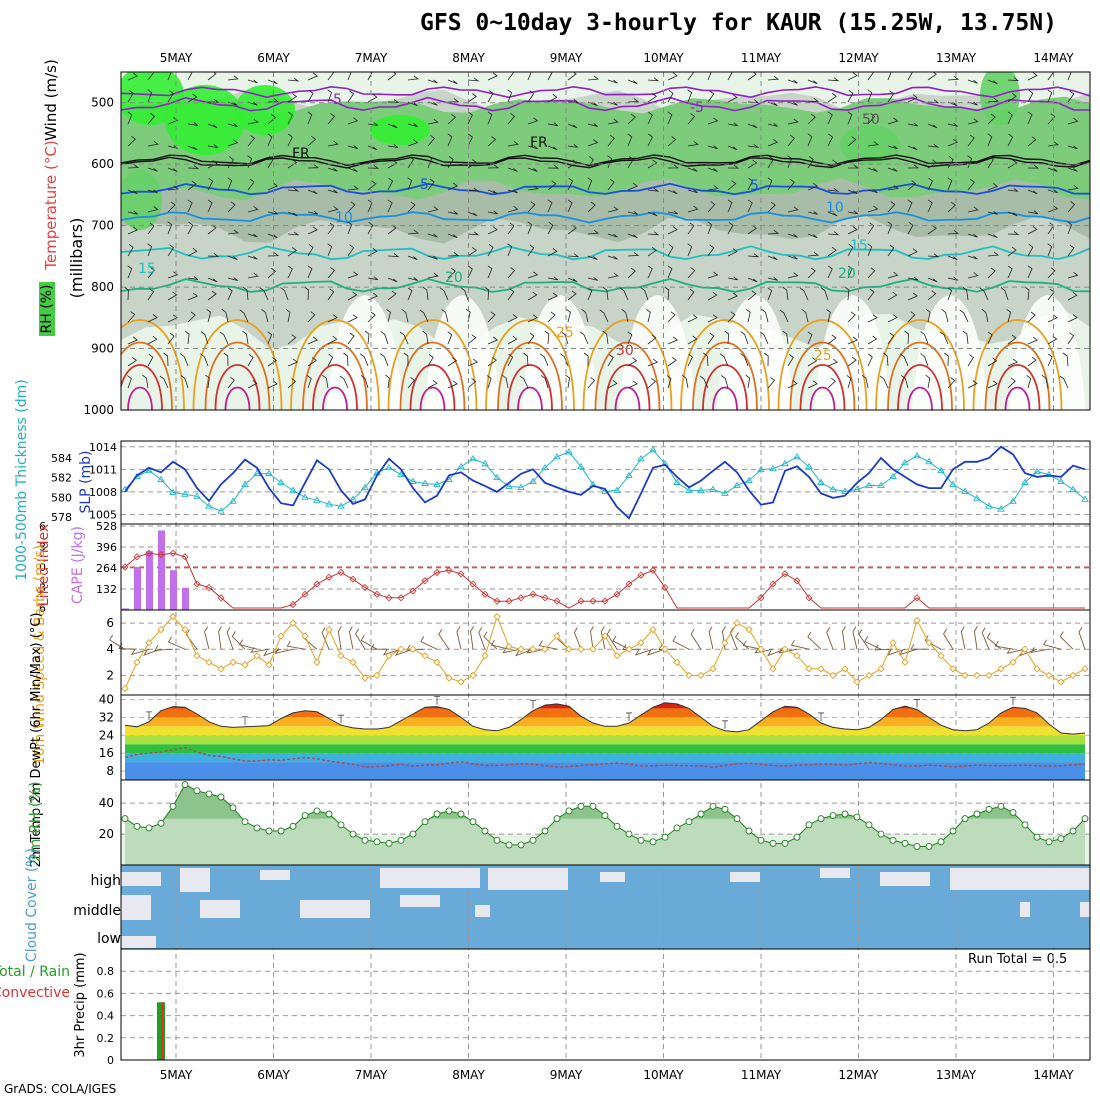  I want to click on lifted-index-point, so click(485, 594).